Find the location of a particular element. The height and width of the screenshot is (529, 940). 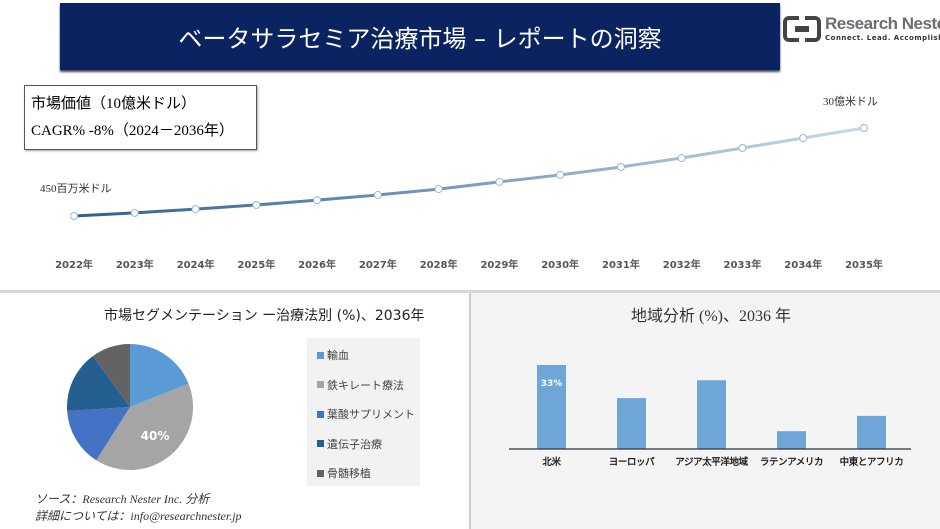

legend-label: 葉酸サプリメント is located at coordinates (371, 414).